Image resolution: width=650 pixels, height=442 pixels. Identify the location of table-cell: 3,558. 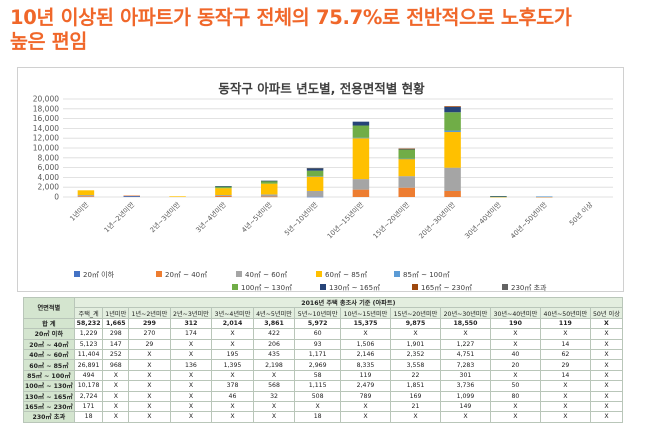
(415, 365).